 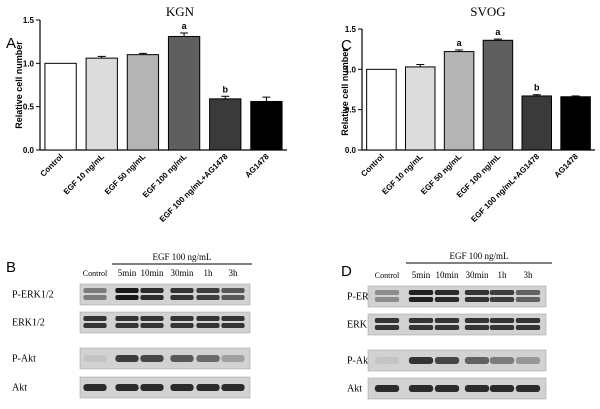 I want to click on y-tick-label: 1.0, so click(x=351, y=69).